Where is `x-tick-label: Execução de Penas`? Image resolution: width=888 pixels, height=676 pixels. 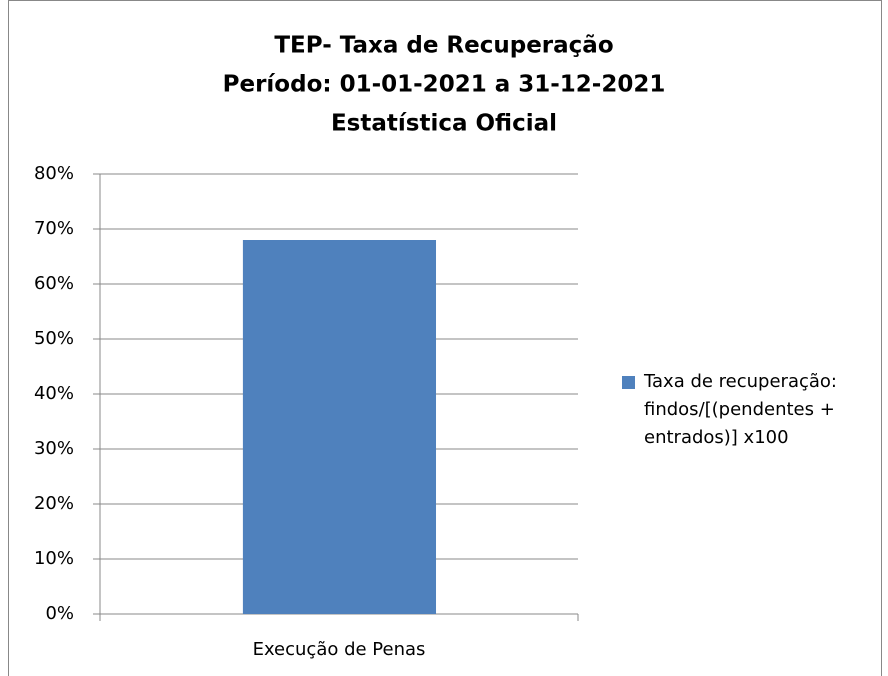
x-tick-label: Execução de Penas is located at coordinates (339, 649).